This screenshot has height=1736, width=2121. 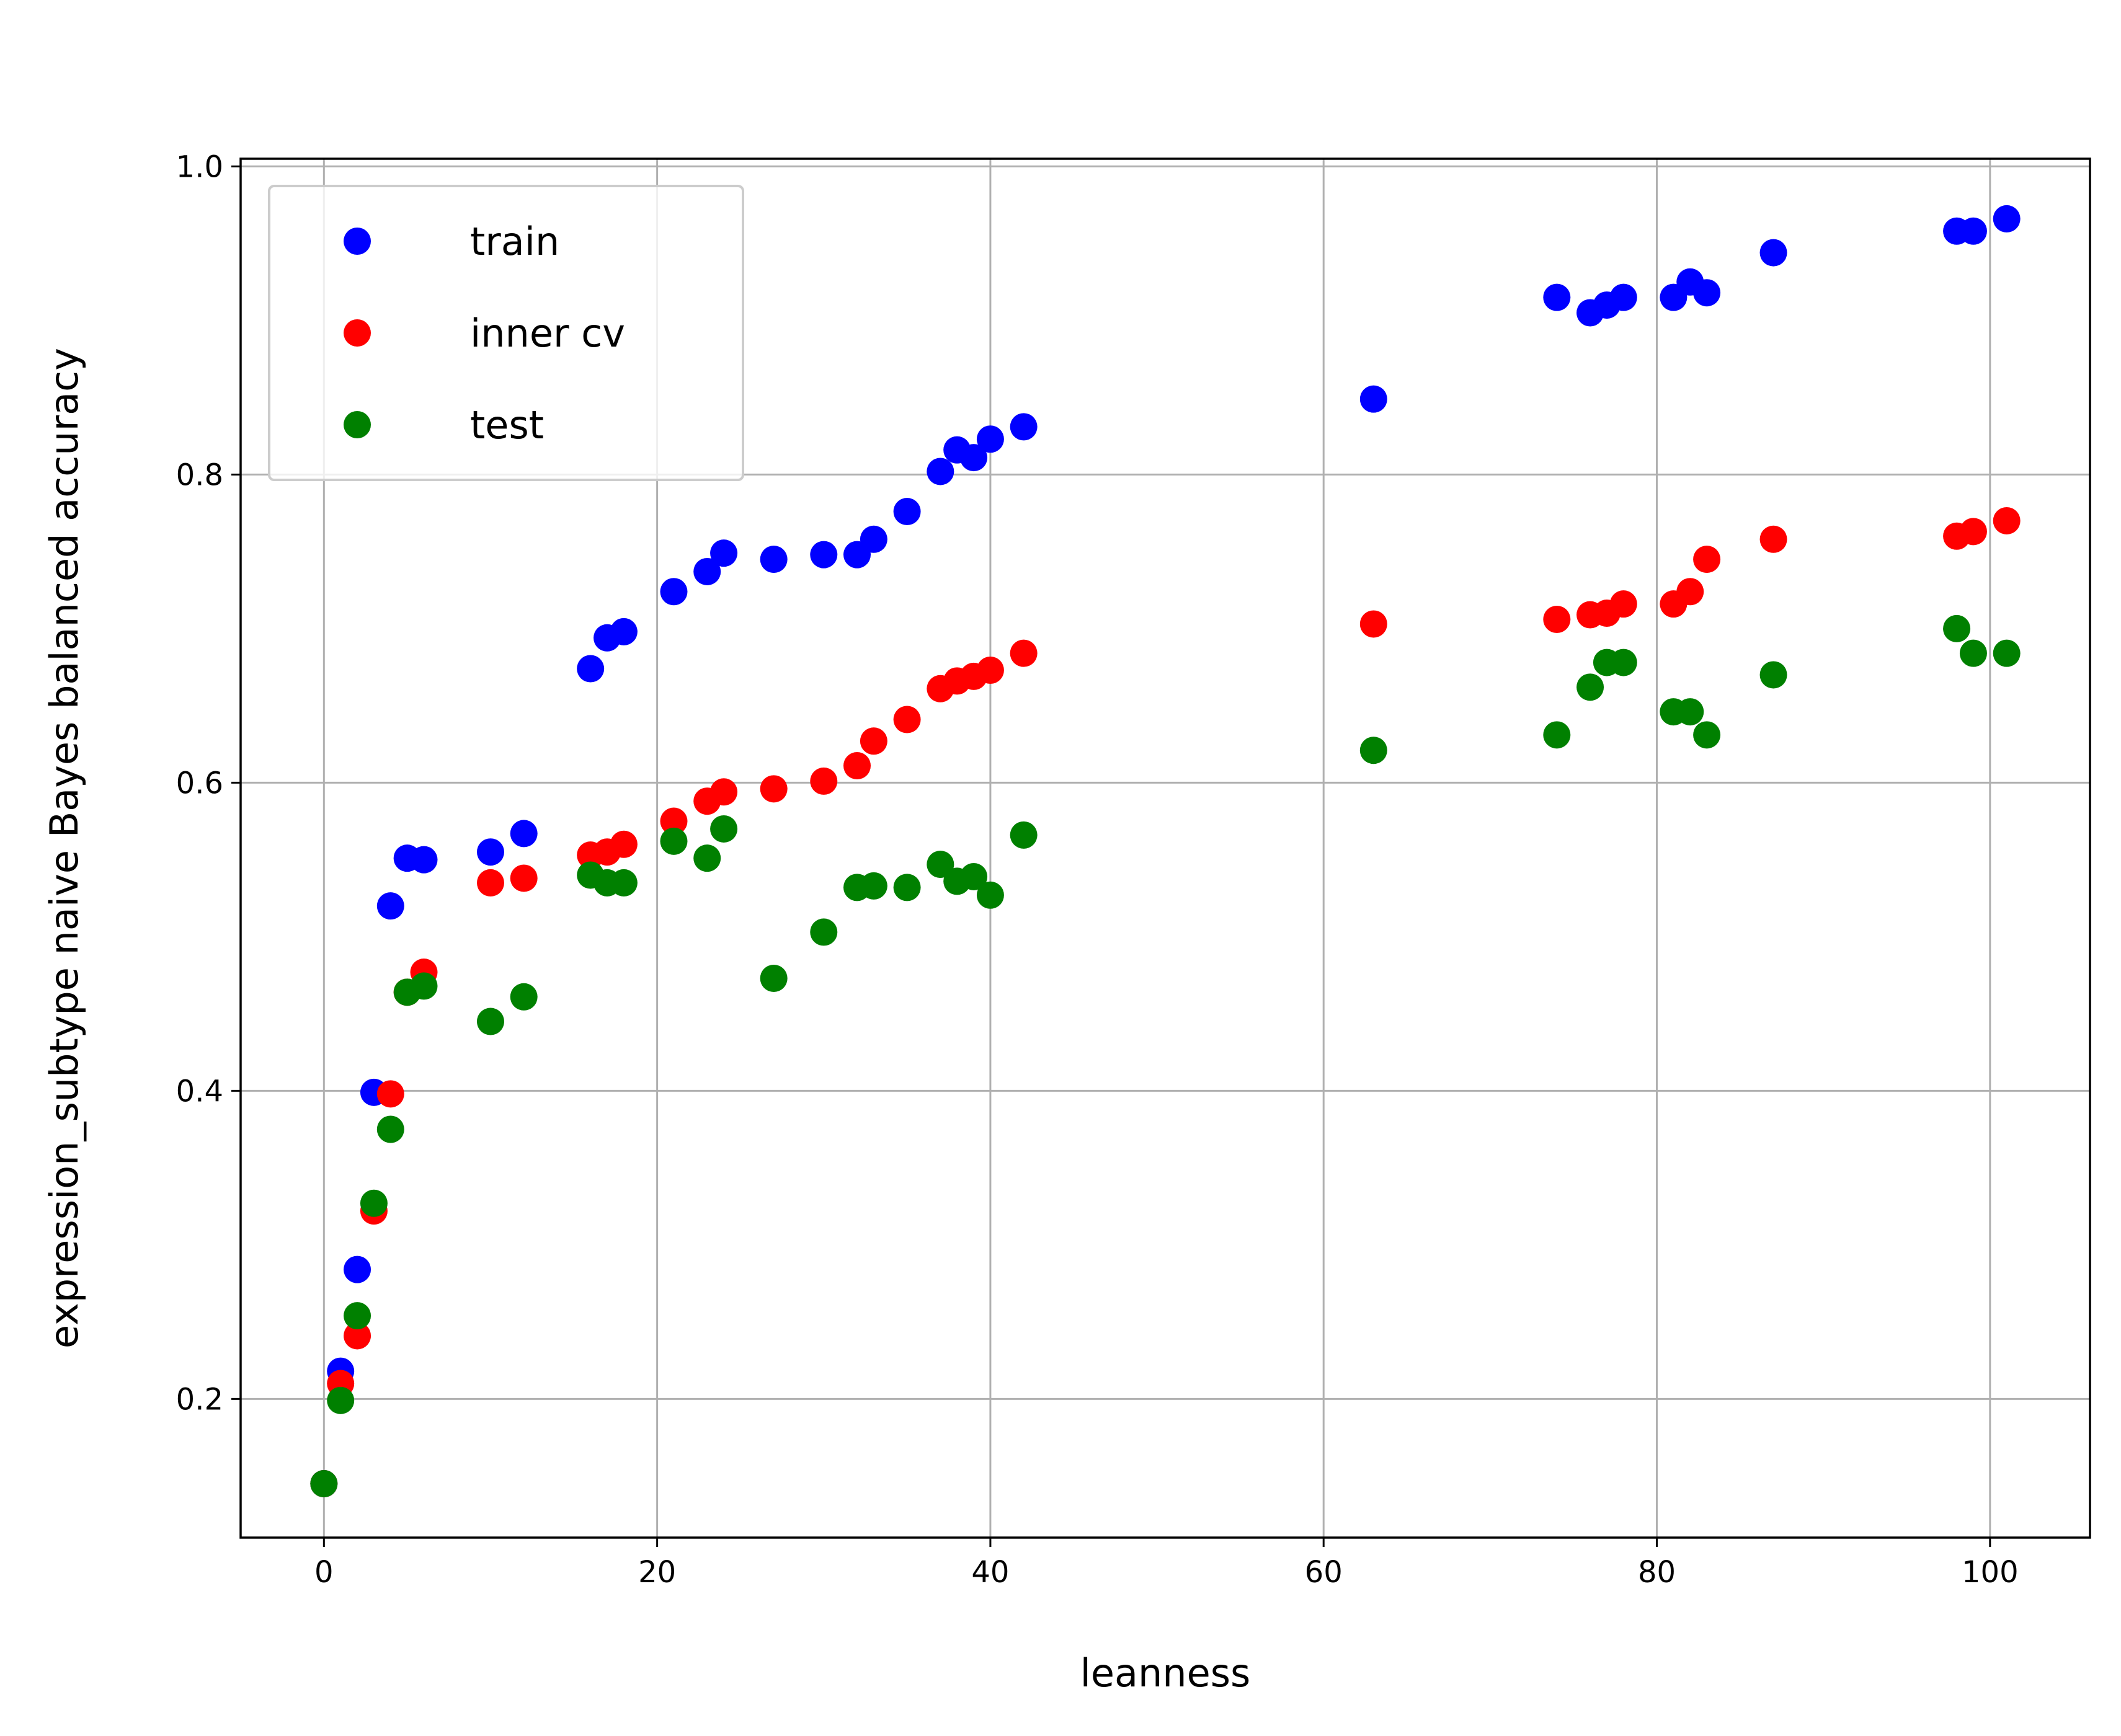 What do you see at coordinates (1991, 1572) in the screenshot?
I see `x-tick-label: 100` at bounding box center [1991, 1572].